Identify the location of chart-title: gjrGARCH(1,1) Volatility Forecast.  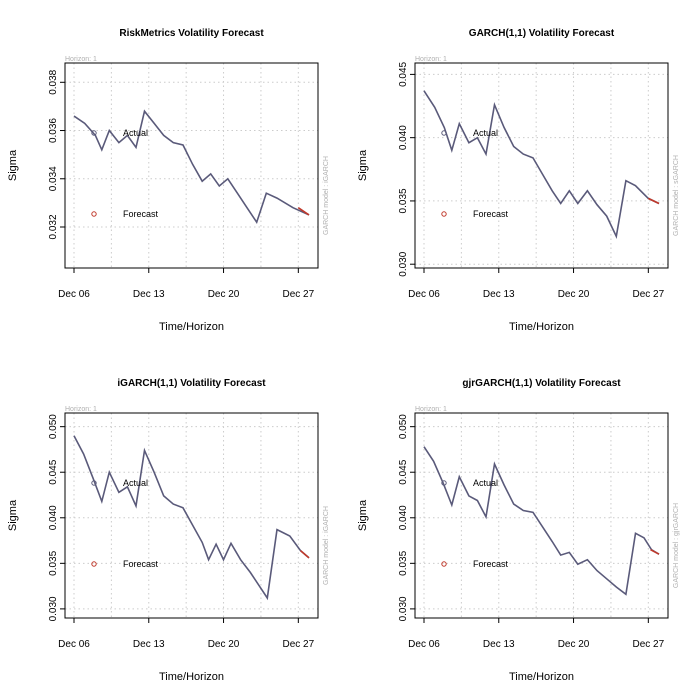
(541, 383).